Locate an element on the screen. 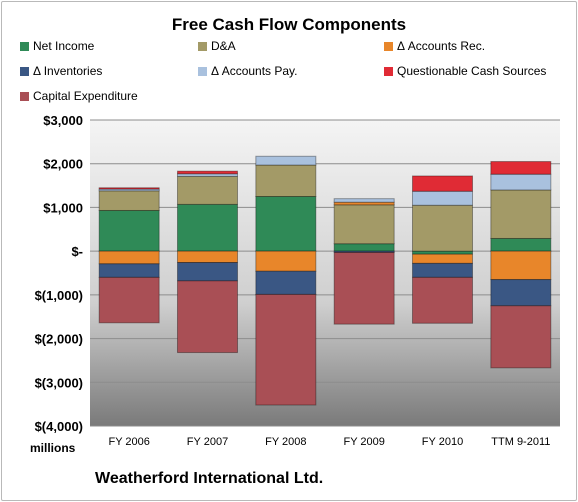 This screenshot has height=502, width=578. chart-title: Free Cash Flow Components is located at coordinates (289, 24).